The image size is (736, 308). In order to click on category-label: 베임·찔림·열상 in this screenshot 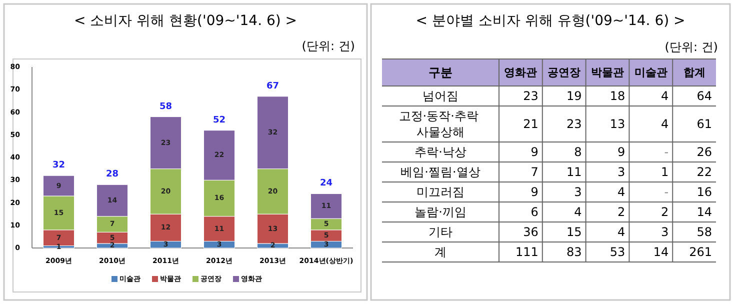, I will do `click(440, 172)`.